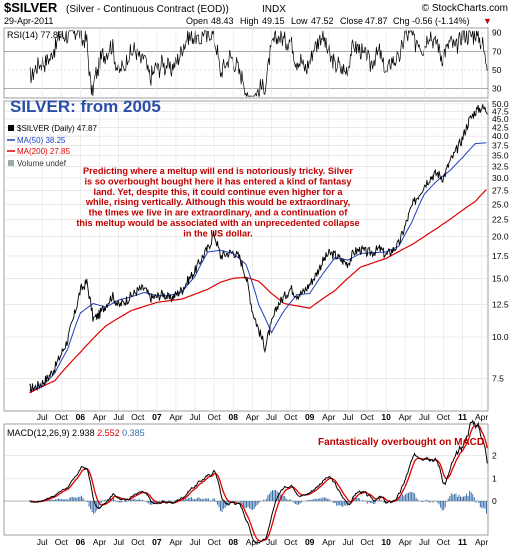 The width and height of the screenshot is (512, 550). I want to click on price-tick-label: 25.0, so click(500, 204).